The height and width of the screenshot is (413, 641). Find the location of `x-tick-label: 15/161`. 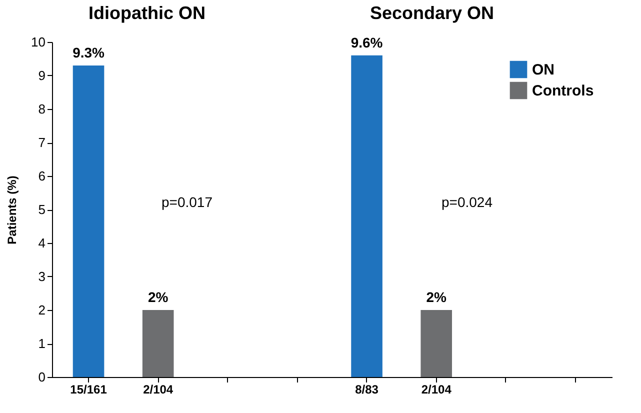

x-tick-label: 15/161 is located at coordinates (89, 389).